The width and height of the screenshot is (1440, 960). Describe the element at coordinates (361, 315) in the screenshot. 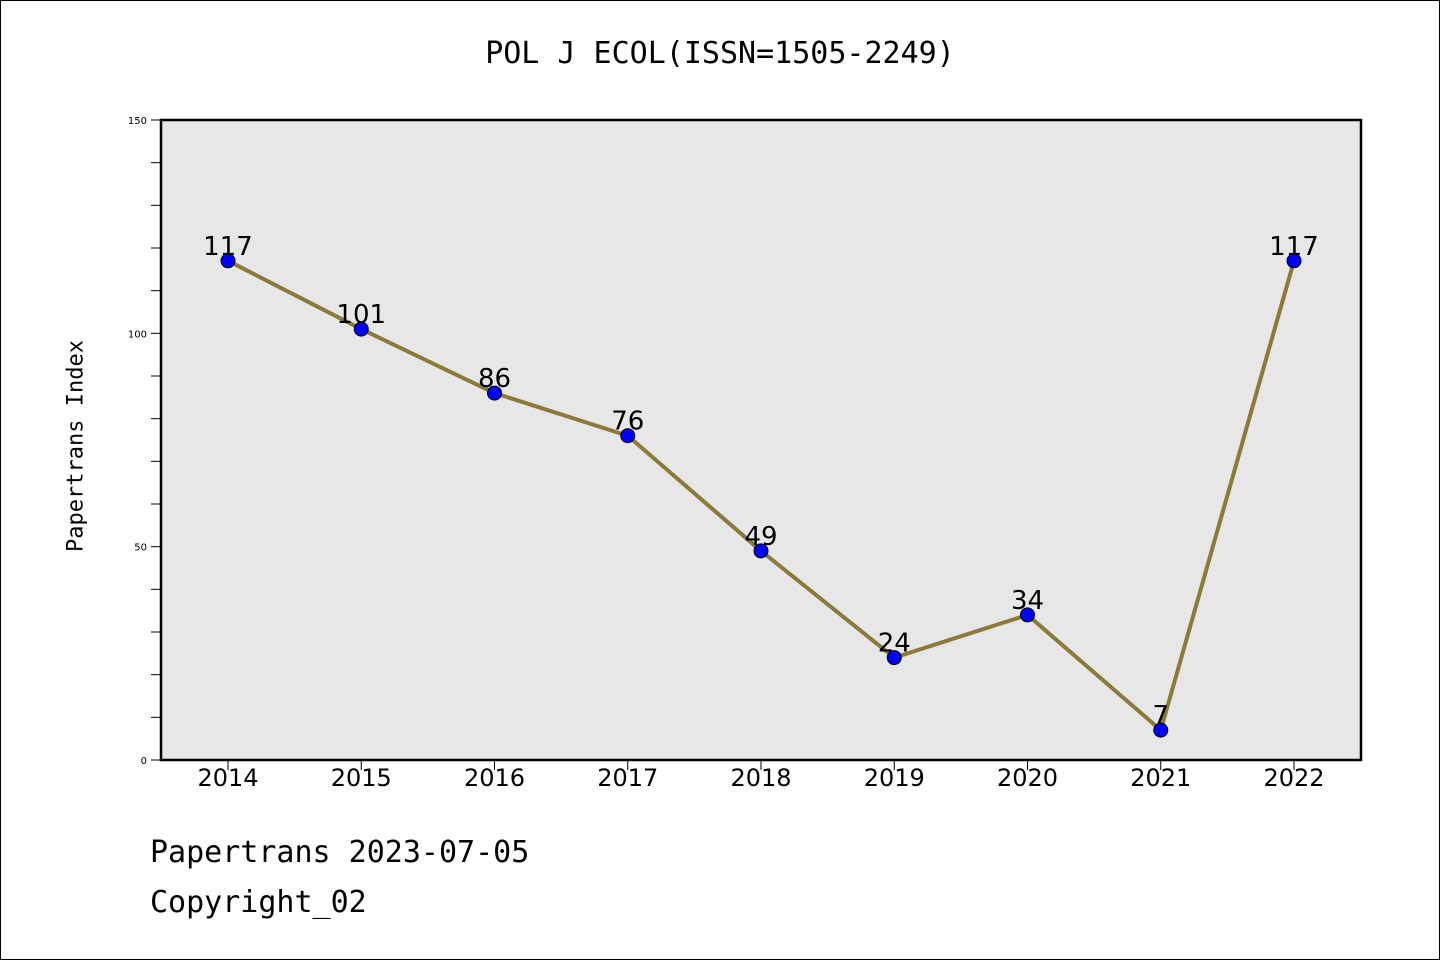

I see `data-label: 101` at that location.